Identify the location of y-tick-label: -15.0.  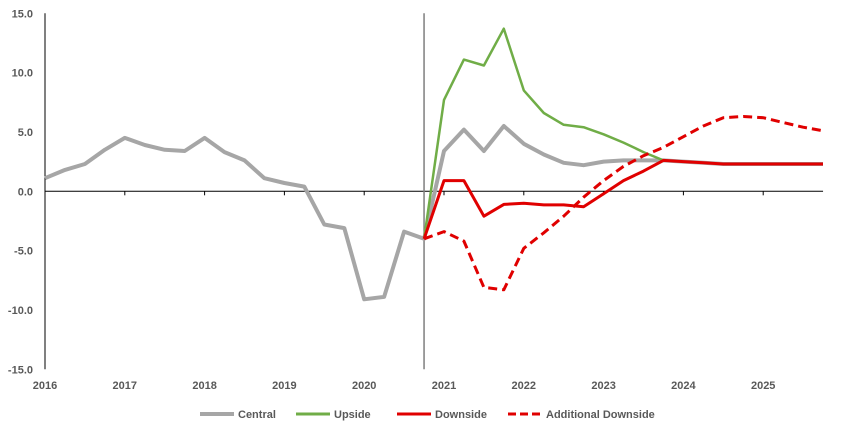
(20, 370).